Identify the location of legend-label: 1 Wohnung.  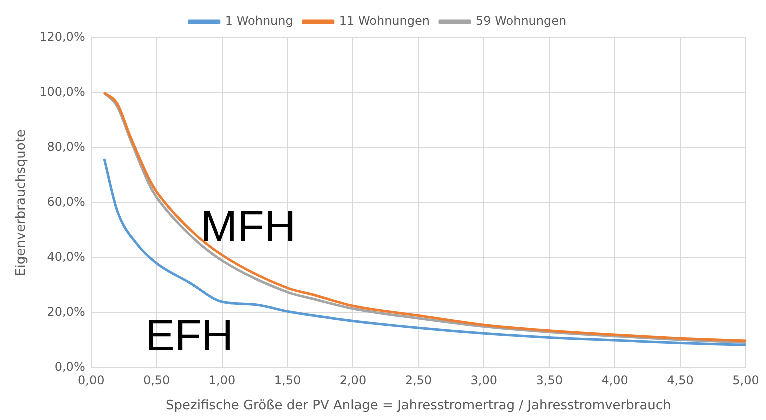
(259, 21).